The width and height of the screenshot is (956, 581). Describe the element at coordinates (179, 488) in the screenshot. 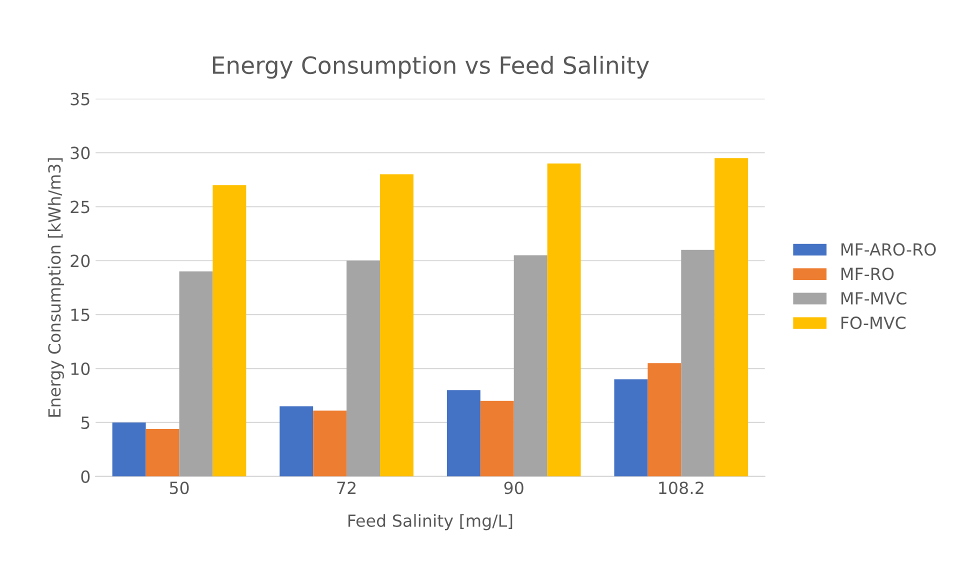

I see `x-tick-label: 50` at that location.